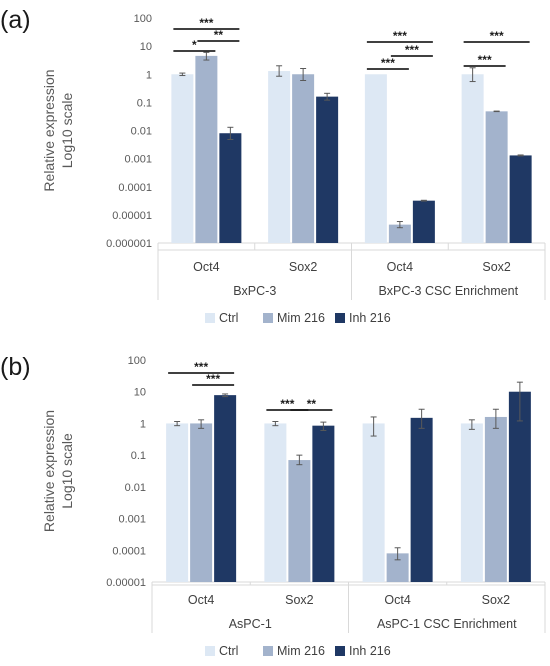  I want to click on group-label: AsPC-1, so click(250, 624).